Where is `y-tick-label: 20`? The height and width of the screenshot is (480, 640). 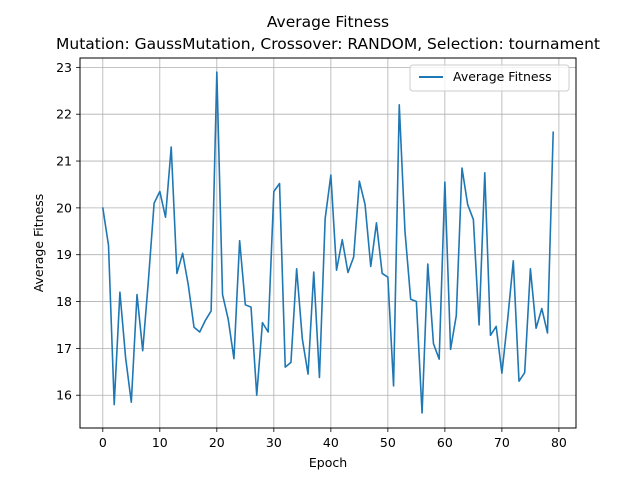
y-tick-label: 20 is located at coordinates (64, 207).